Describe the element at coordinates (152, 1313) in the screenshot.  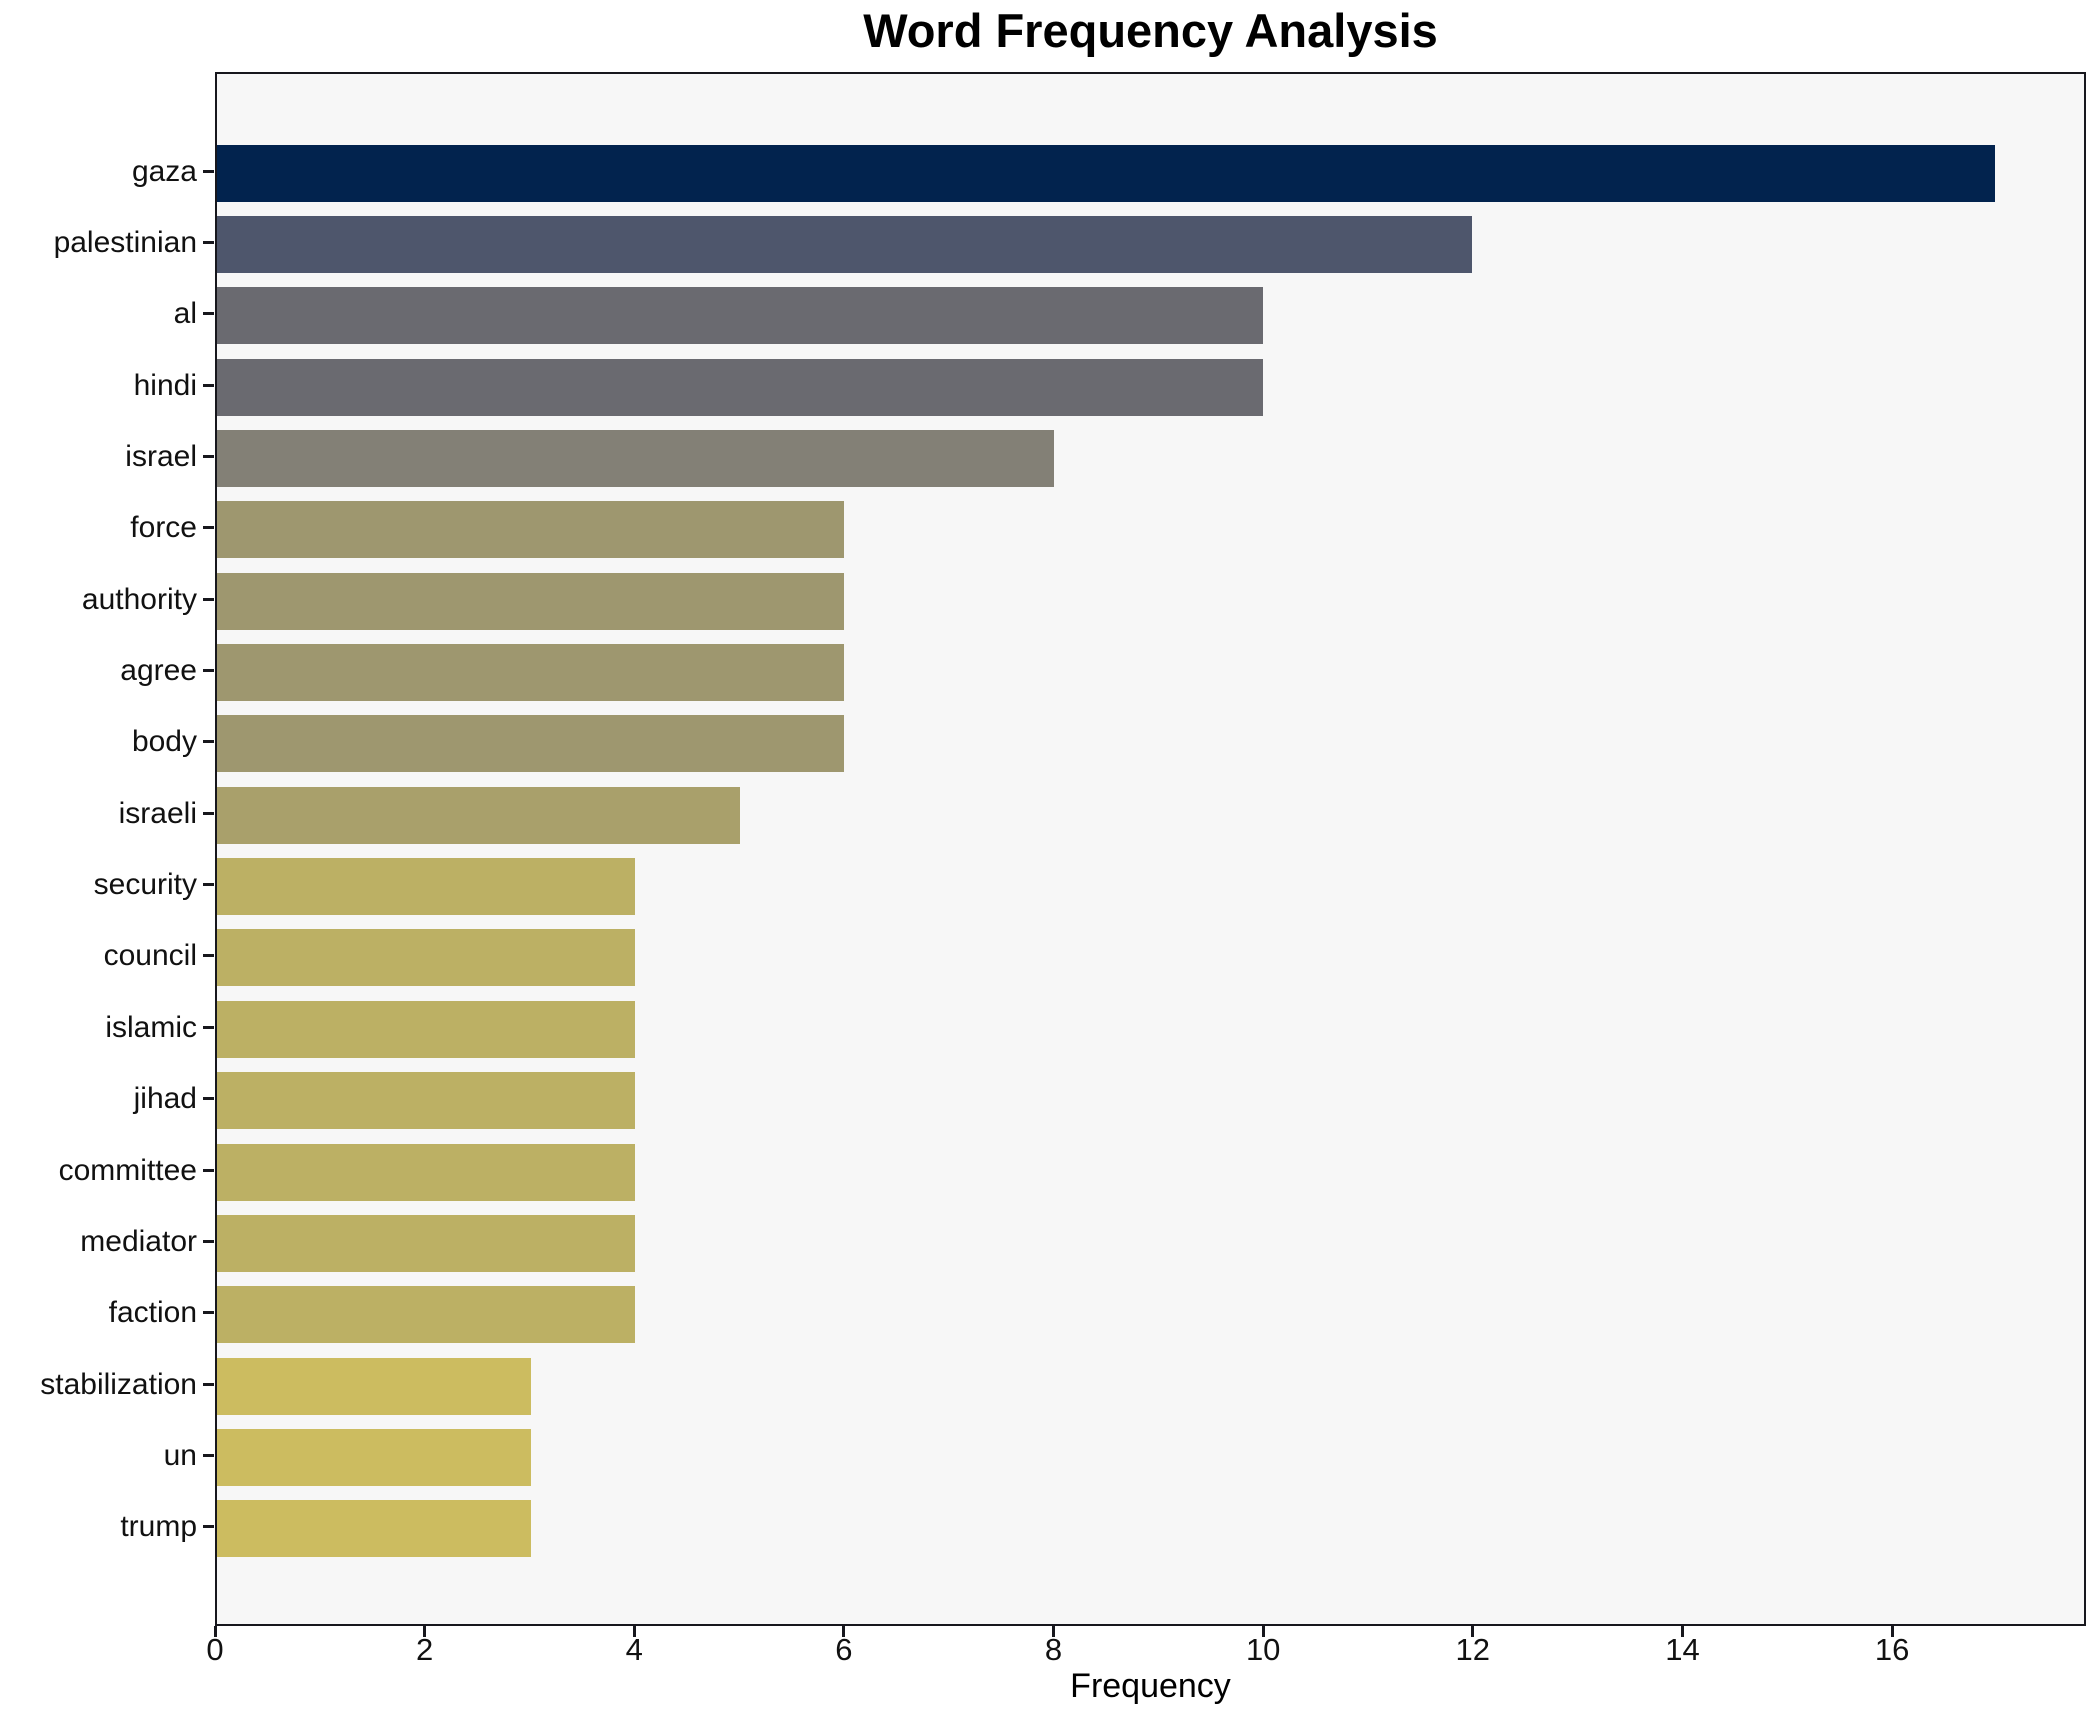
I see `y-tick-label-faction: faction` at that location.